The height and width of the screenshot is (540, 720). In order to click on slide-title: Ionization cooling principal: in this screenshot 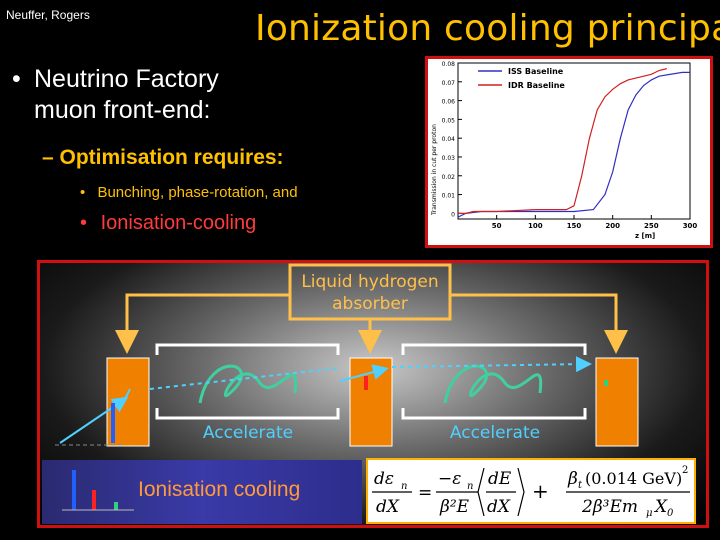, I will do `click(487, 28)`.